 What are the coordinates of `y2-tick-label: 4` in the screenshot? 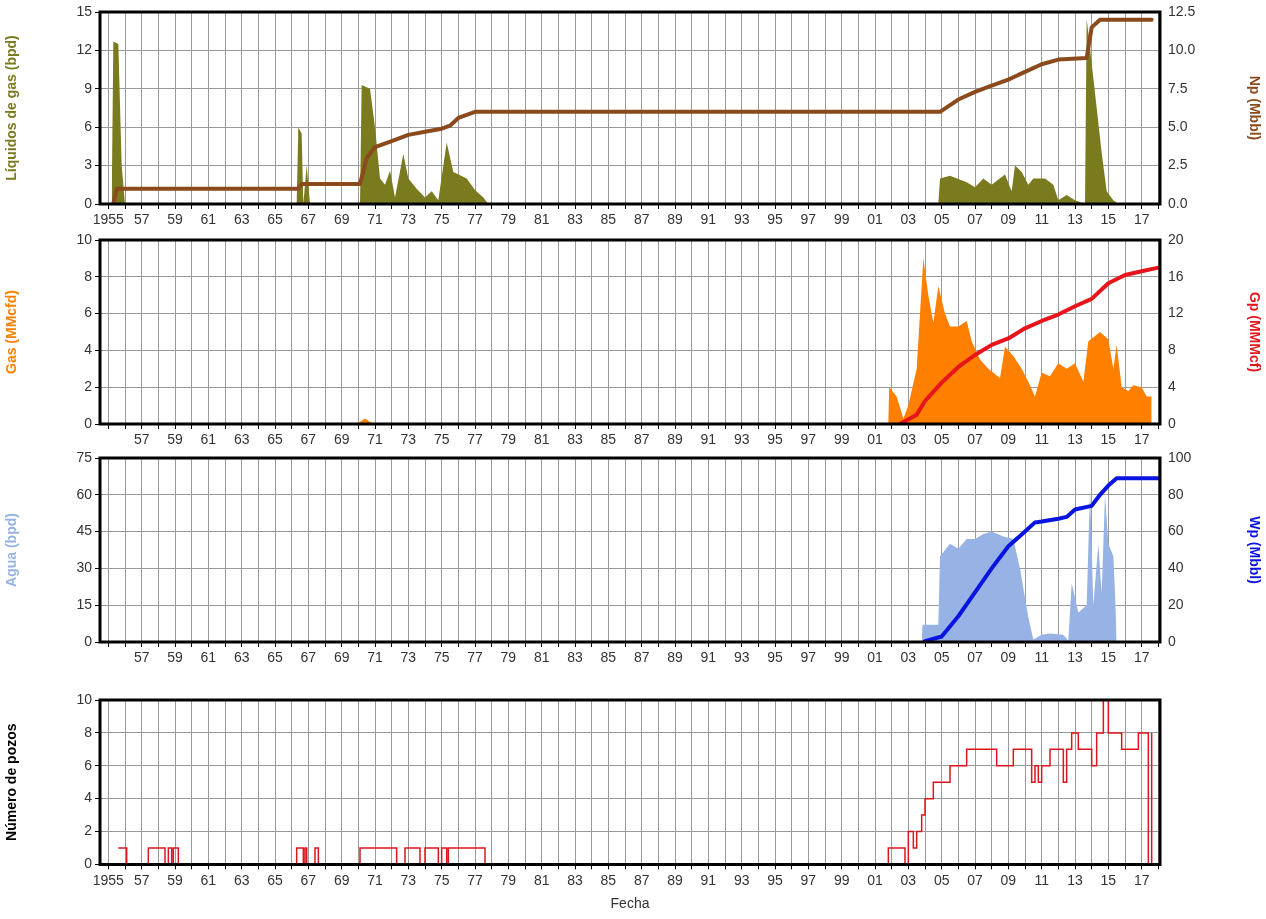 It's located at (1172, 386).